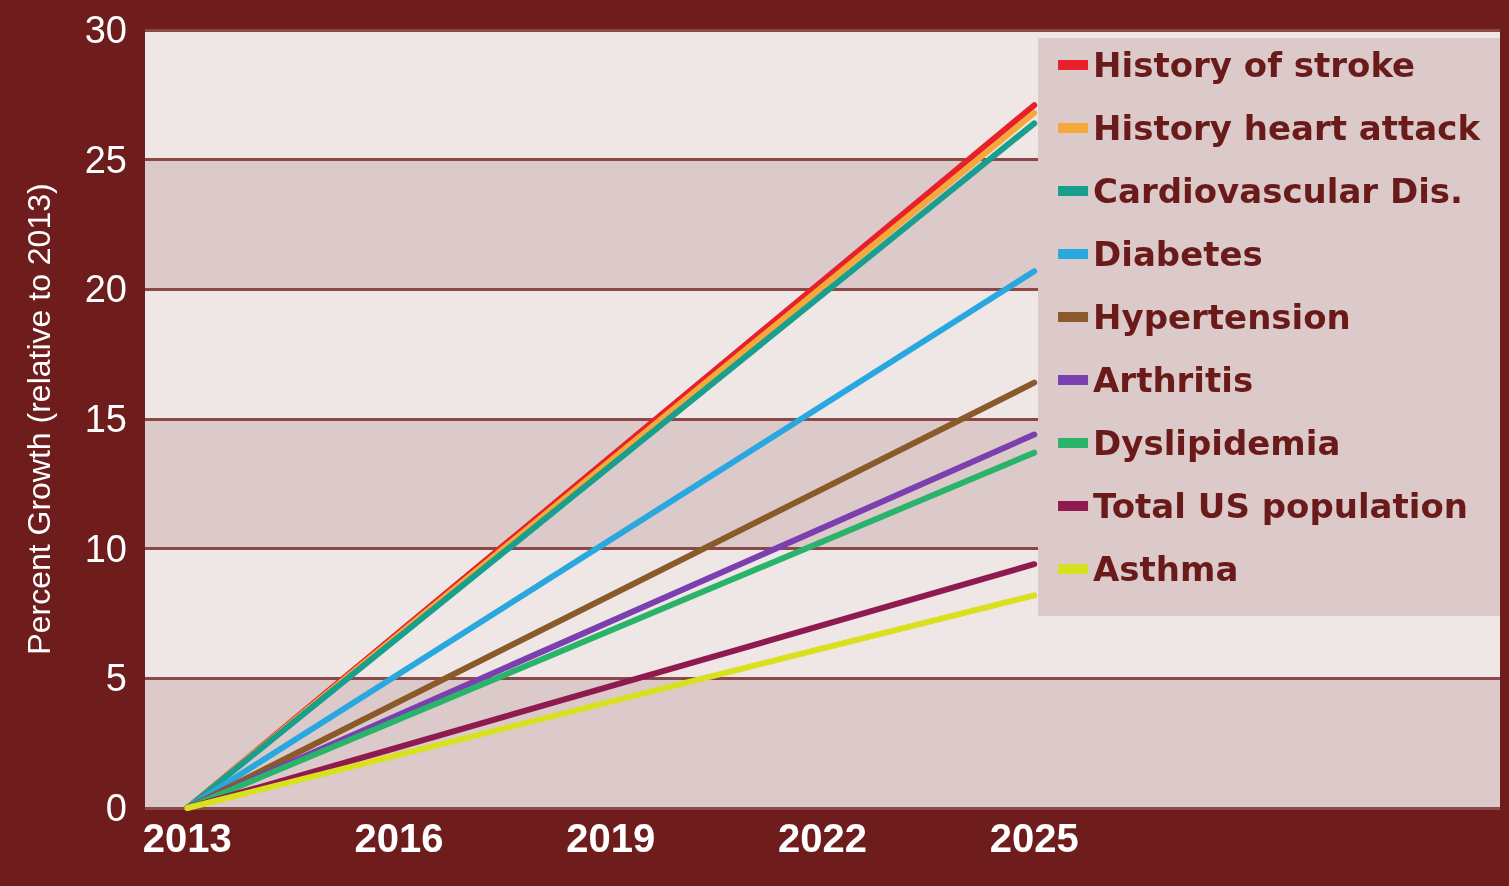  What do you see at coordinates (1254, 65) in the screenshot?
I see `legend-label: History of stroke` at bounding box center [1254, 65].